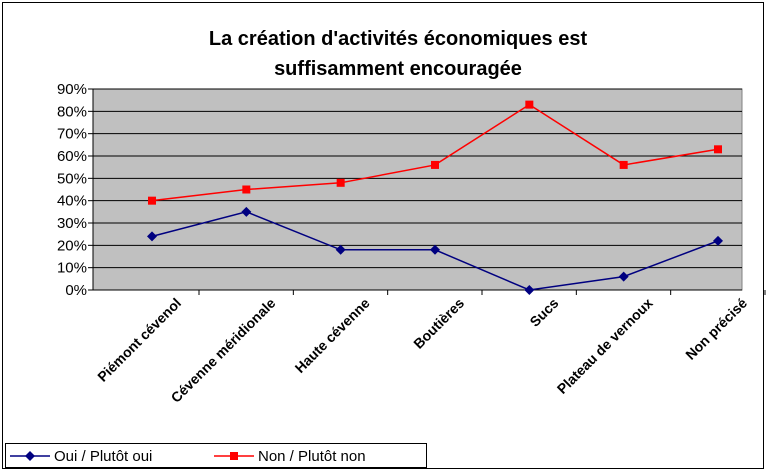 The image size is (767, 473). I want to click on y-tick-label: 30%, so click(72, 223).